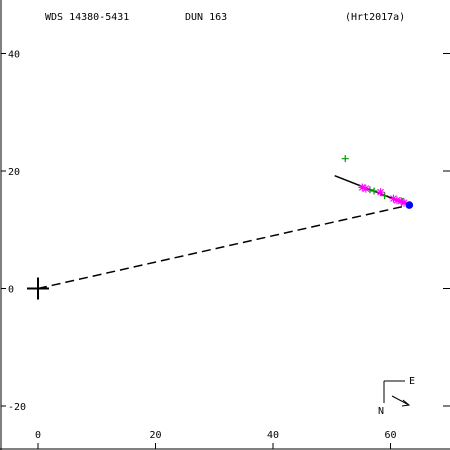 Image resolution: width=450 pixels, height=450 pixels. What do you see at coordinates (377, 182) in the screenshot?
I see `observation-points` at bounding box center [377, 182].